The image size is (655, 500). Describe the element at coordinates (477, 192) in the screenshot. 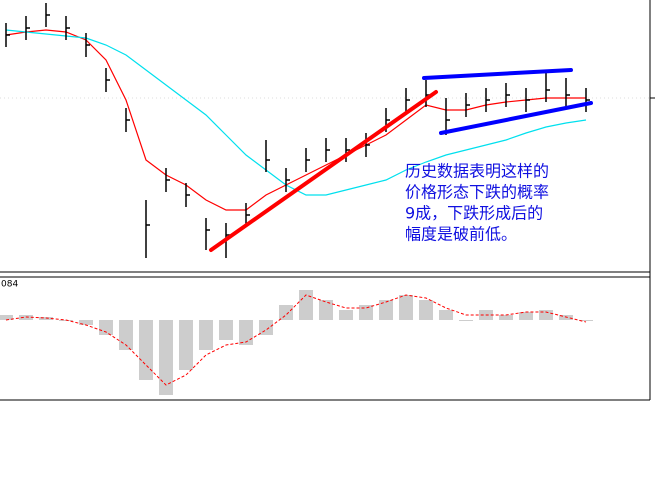

I see `annotation: 价格形态下跌的概率` at that location.